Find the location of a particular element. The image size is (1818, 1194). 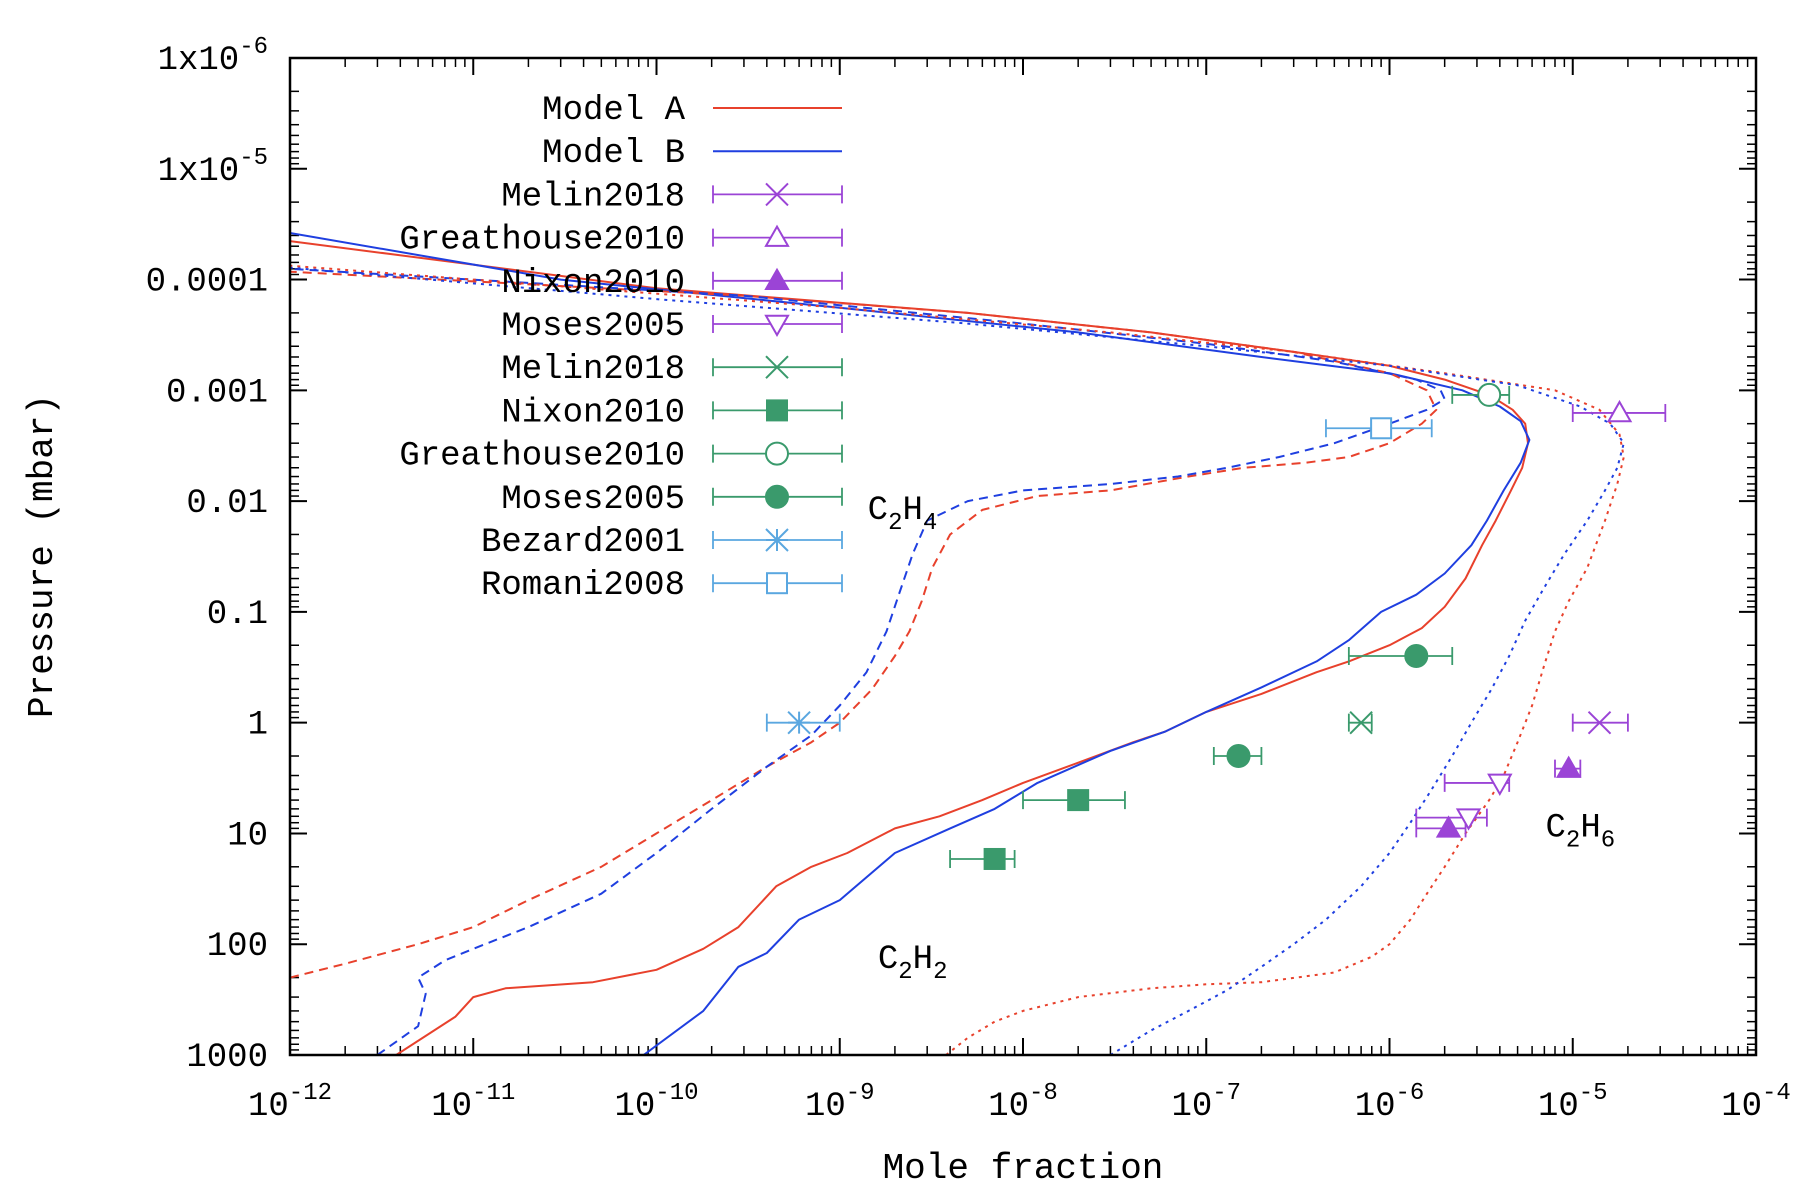

x-tick-label: 10⁻¹⁰ is located at coordinates (656, 1103).